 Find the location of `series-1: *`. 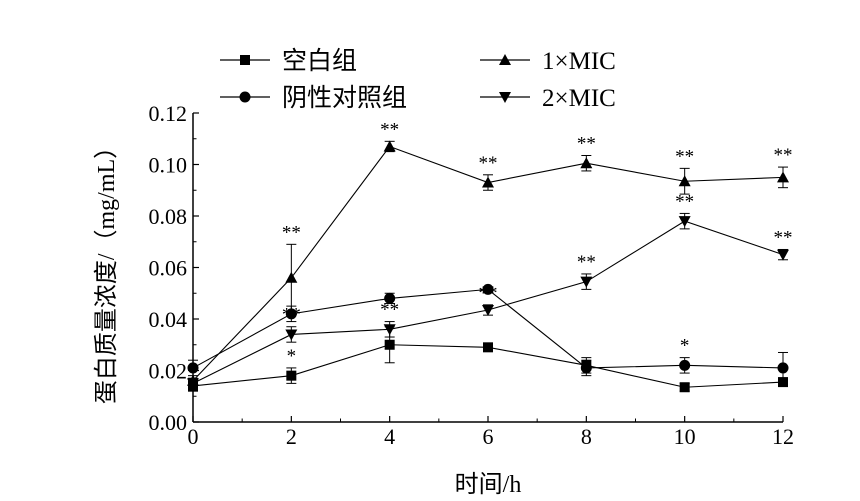

series-1: * is located at coordinates (488, 359).